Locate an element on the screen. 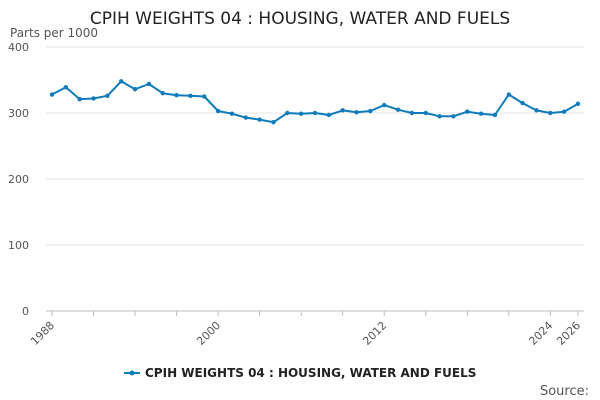 The image size is (600, 400). data-point-1988 is located at coordinates (52, 94).